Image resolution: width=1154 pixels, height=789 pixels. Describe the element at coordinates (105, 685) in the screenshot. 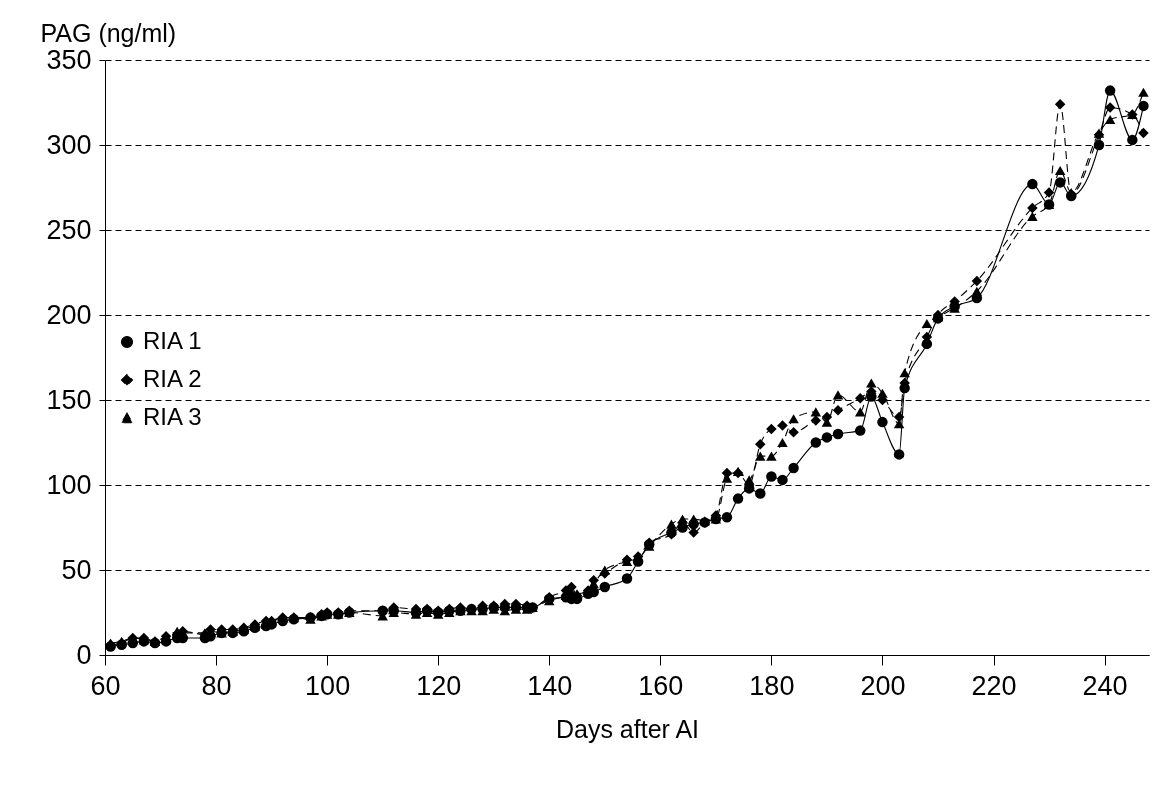

I see `x-tick-label: 60` at that location.